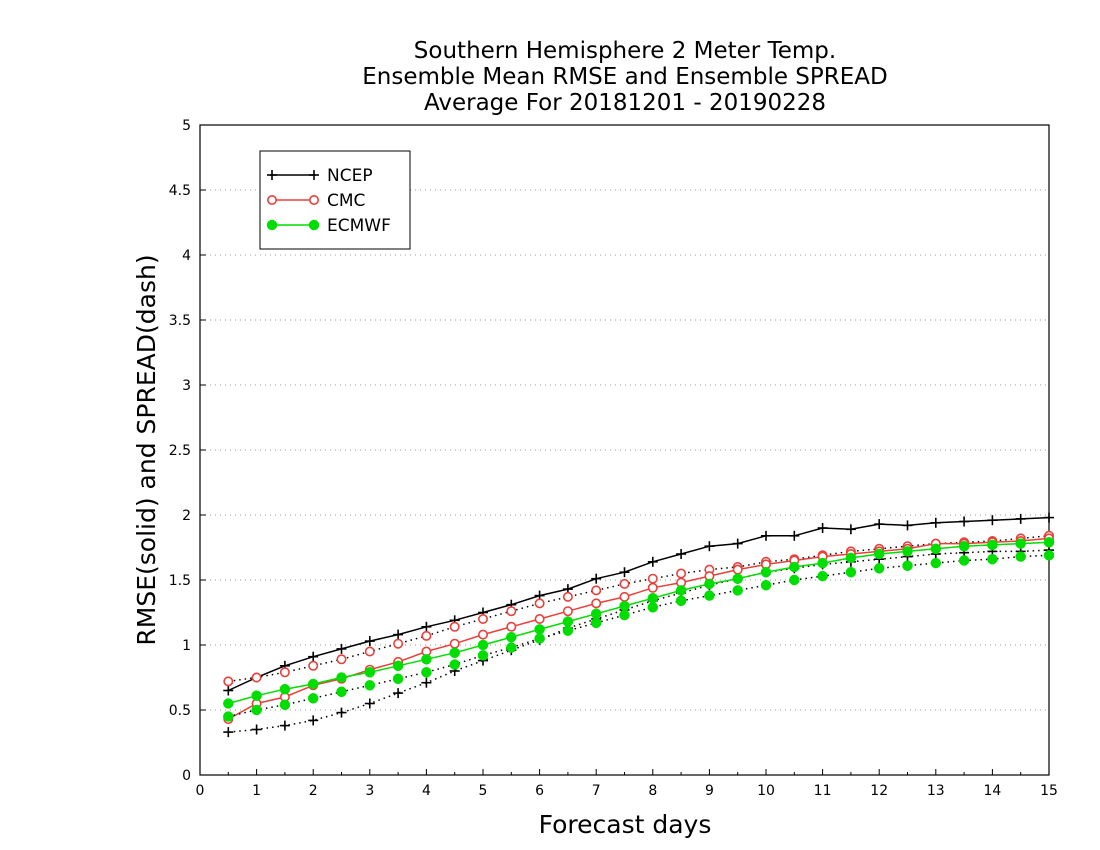 This screenshot has height=850, width=1100. What do you see at coordinates (369, 791) in the screenshot?
I see `x-tick-label-3: 3` at bounding box center [369, 791].